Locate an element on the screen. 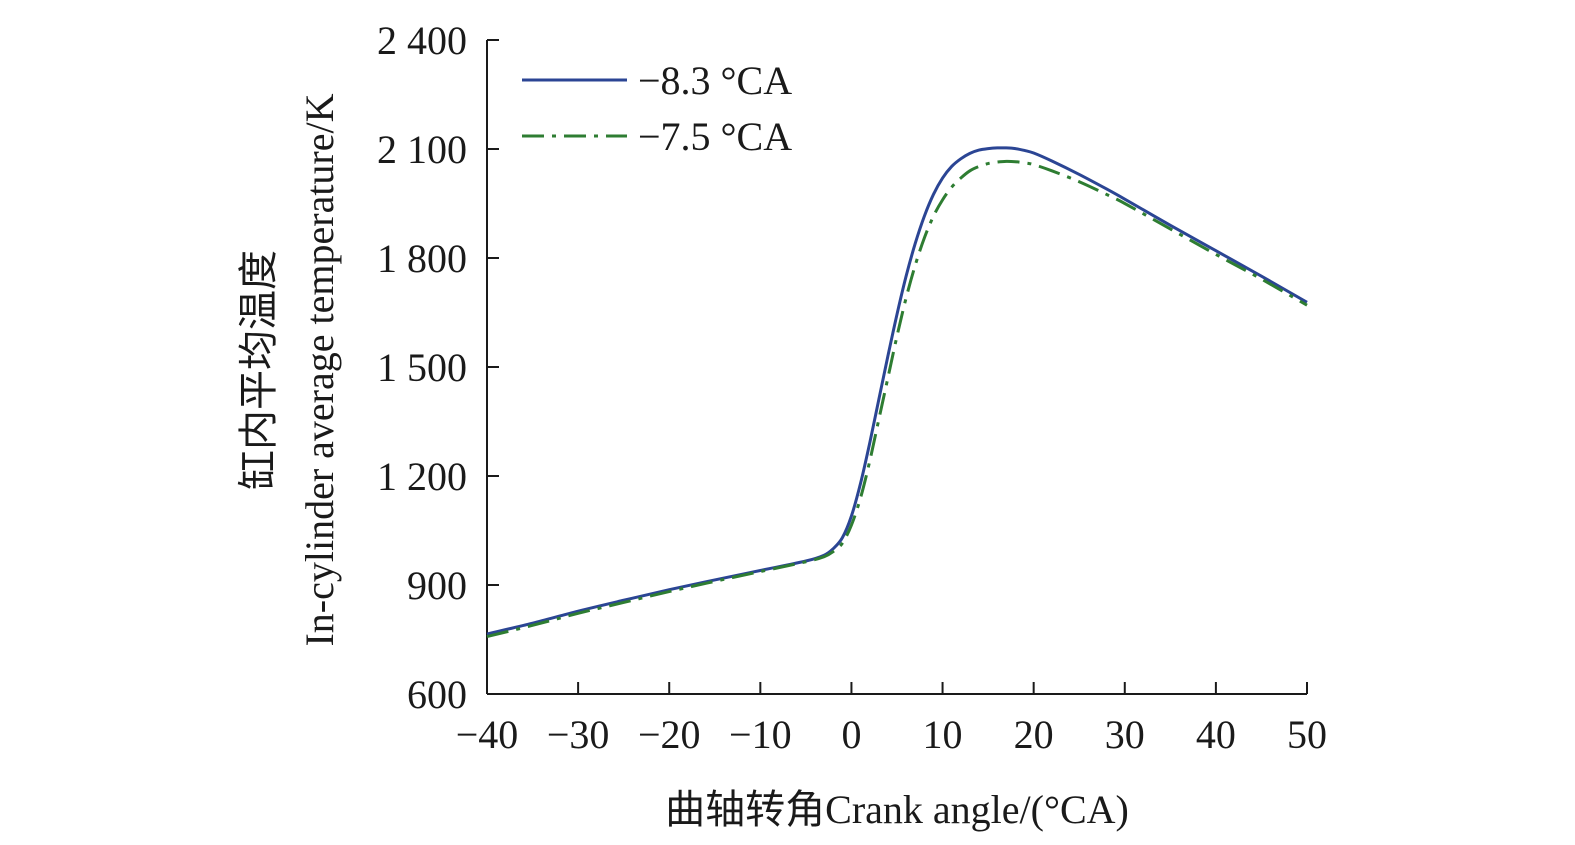 Image resolution: width=1575 pixels, height=845 pixels. y-axis-title-en: In-cylinder average temperature/K is located at coordinates (319, 369).